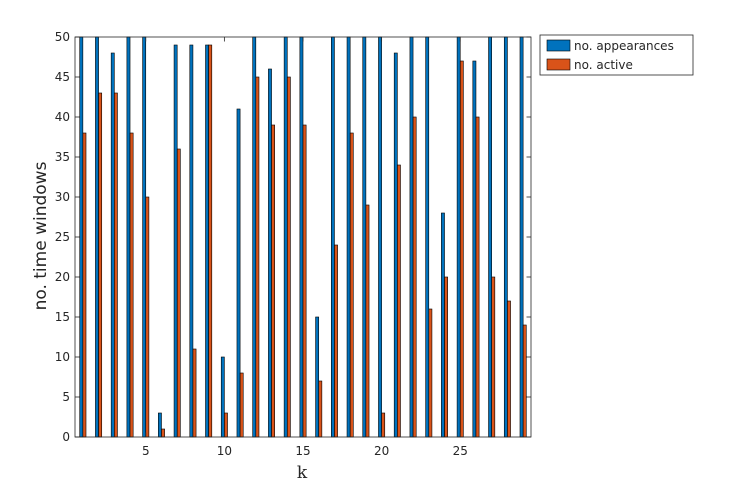 This screenshot has width=747, height=495. Describe the element at coordinates (302, 451) in the screenshot. I see `x-tick-label: 15` at that location.